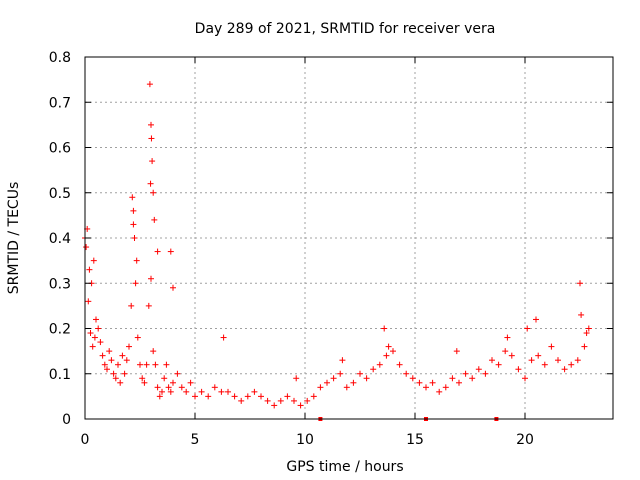  Describe the element at coordinates (525, 440) in the screenshot. I see `x-tick-label: 20` at that location.